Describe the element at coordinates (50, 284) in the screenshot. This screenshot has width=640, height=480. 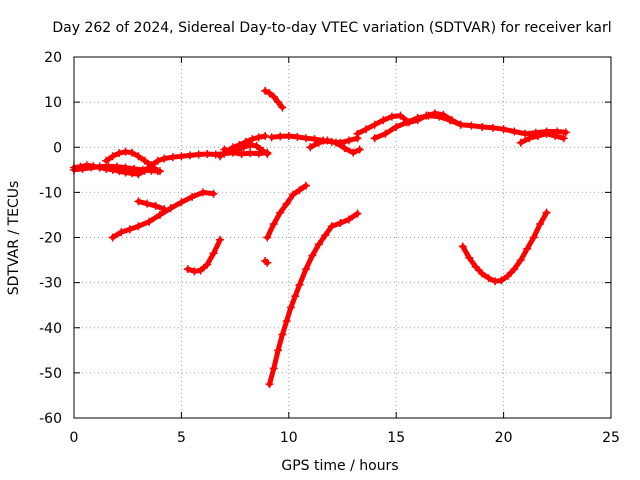
I see `y-tick-label: -30` at that location.